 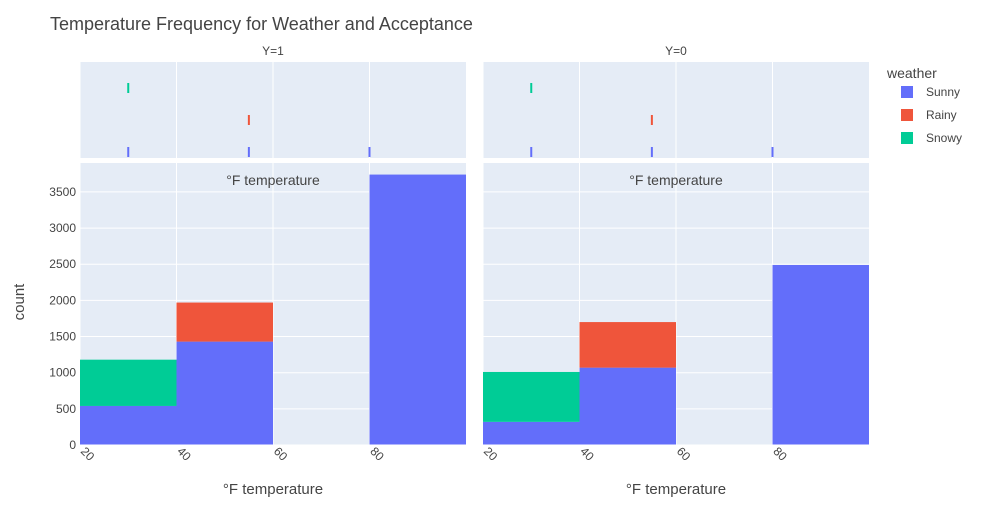 I want to click on y-tick-label: 1500, so click(x=62, y=337).